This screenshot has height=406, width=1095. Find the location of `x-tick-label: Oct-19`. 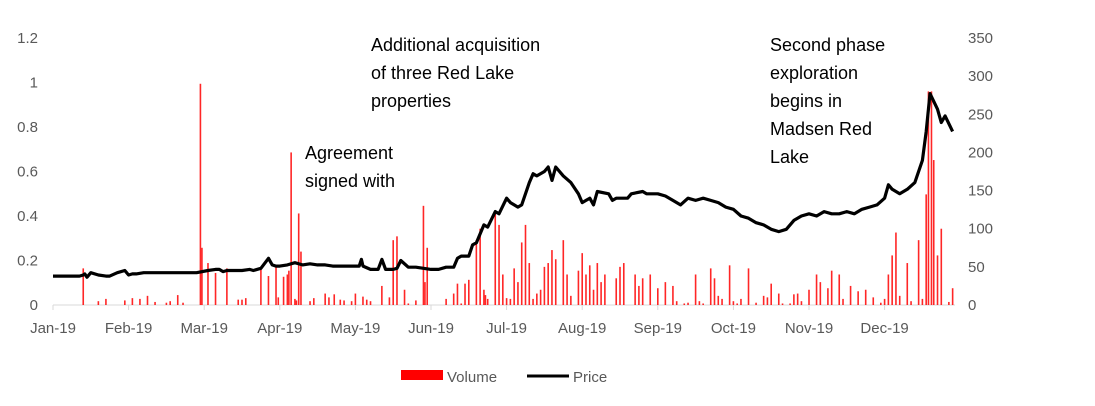

x-tick-label: Oct-19 is located at coordinates (733, 328).